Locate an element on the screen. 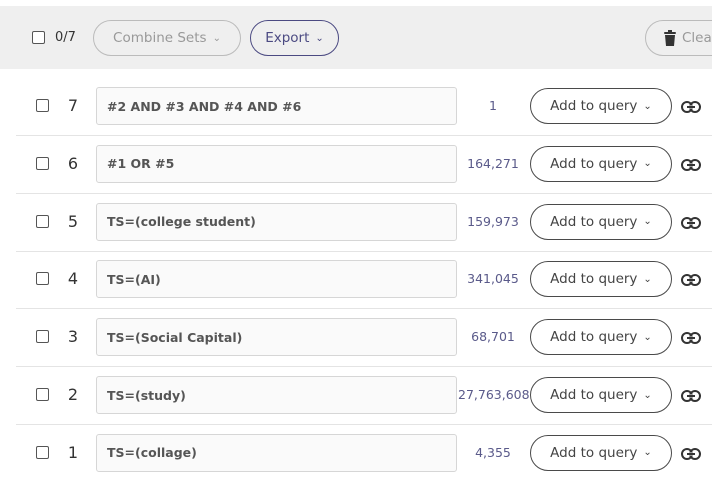 This screenshot has height=498, width=712. clear-history-button: Clear is located at coordinates (678, 38).